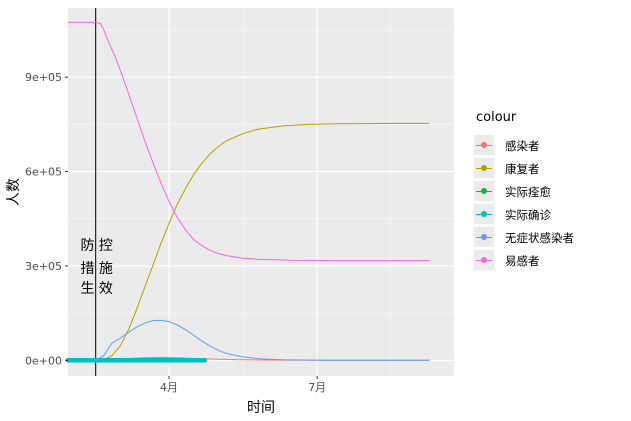 This screenshot has height=421, width=631. Describe the element at coordinates (496, 117) in the screenshot. I see `legend-title: colour` at that location.